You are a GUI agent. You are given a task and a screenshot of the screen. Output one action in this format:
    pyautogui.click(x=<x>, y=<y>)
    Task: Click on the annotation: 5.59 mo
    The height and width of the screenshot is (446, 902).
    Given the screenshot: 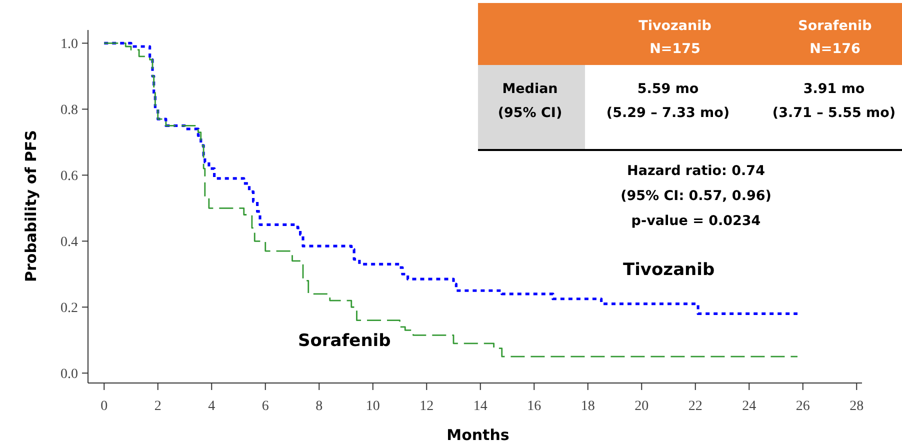 What is the action you would take?
    pyautogui.click(x=668, y=89)
    